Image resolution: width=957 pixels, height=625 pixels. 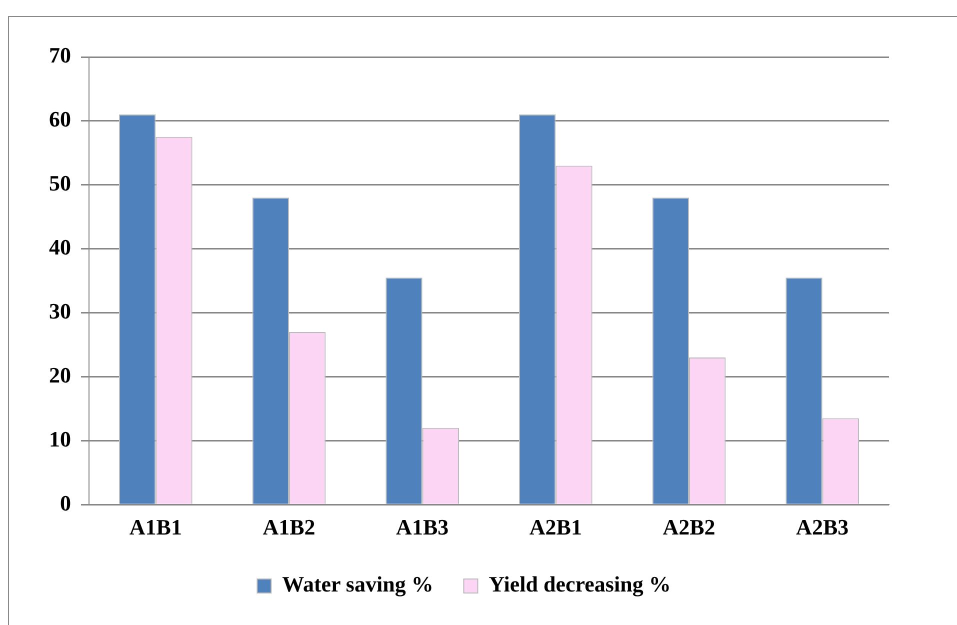 I want to click on y-tick-label: 70, so click(x=60, y=55).